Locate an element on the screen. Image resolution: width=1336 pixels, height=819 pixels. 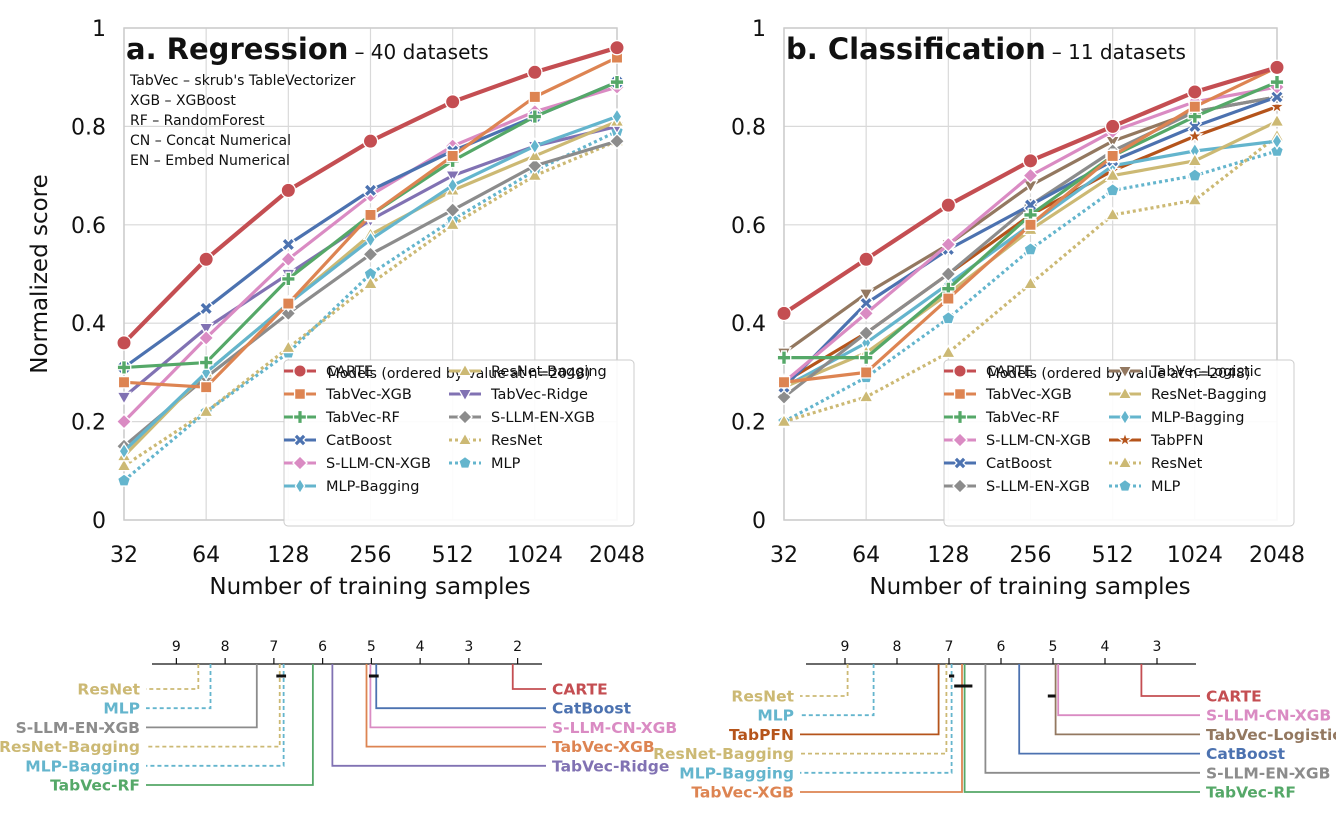
cd-label-tabvec-rf: TabVec-RF is located at coordinates (95, 786).